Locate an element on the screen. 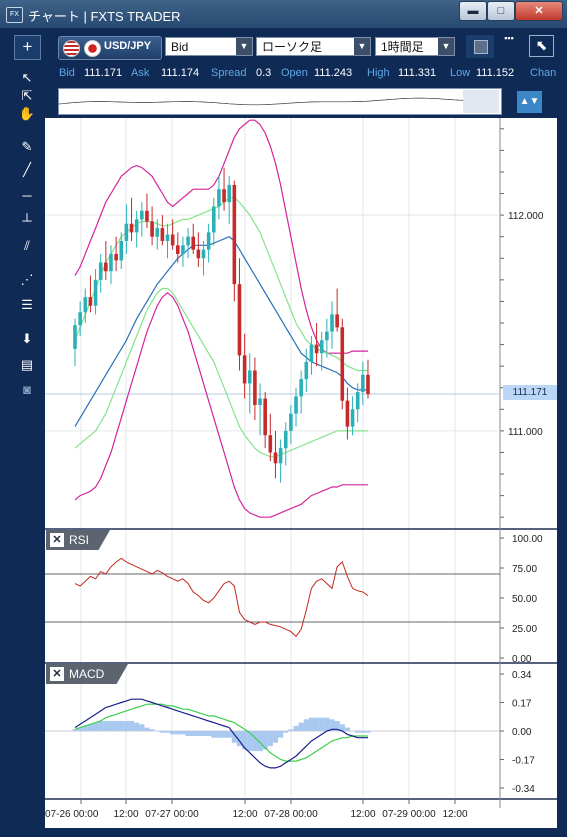 Image resolution: width=567 pixels, height=837 pixels. list-icon: ▤ is located at coordinates (27, 364).